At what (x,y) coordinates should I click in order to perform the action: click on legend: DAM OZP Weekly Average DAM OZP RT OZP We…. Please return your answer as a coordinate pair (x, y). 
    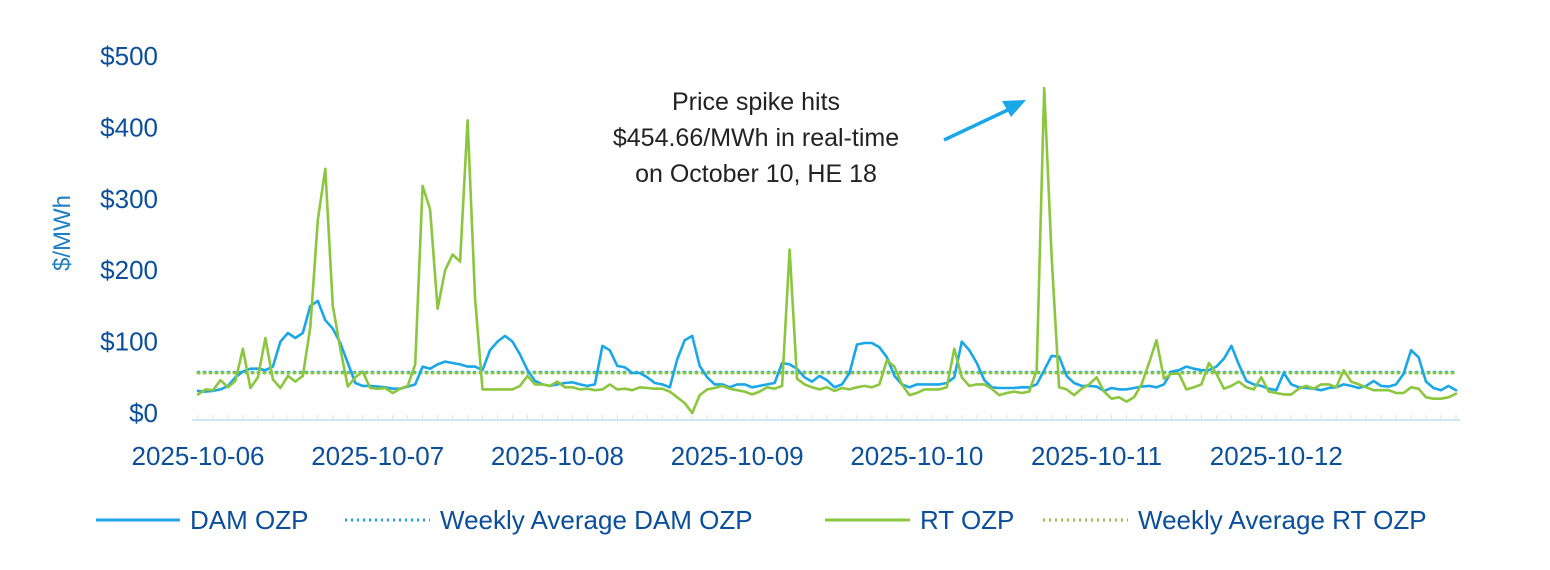
    Looking at the image, I should click on (761, 520).